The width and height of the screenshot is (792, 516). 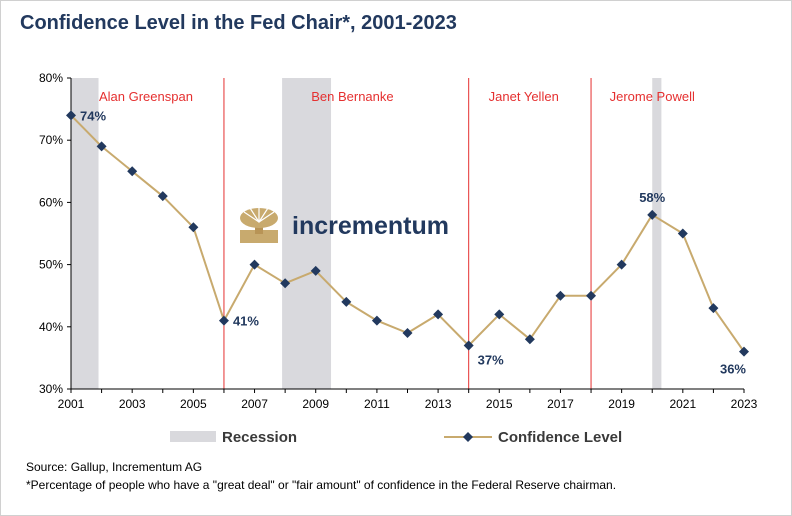 I want to click on chair-label: Alan Greenspan, so click(x=146, y=96).